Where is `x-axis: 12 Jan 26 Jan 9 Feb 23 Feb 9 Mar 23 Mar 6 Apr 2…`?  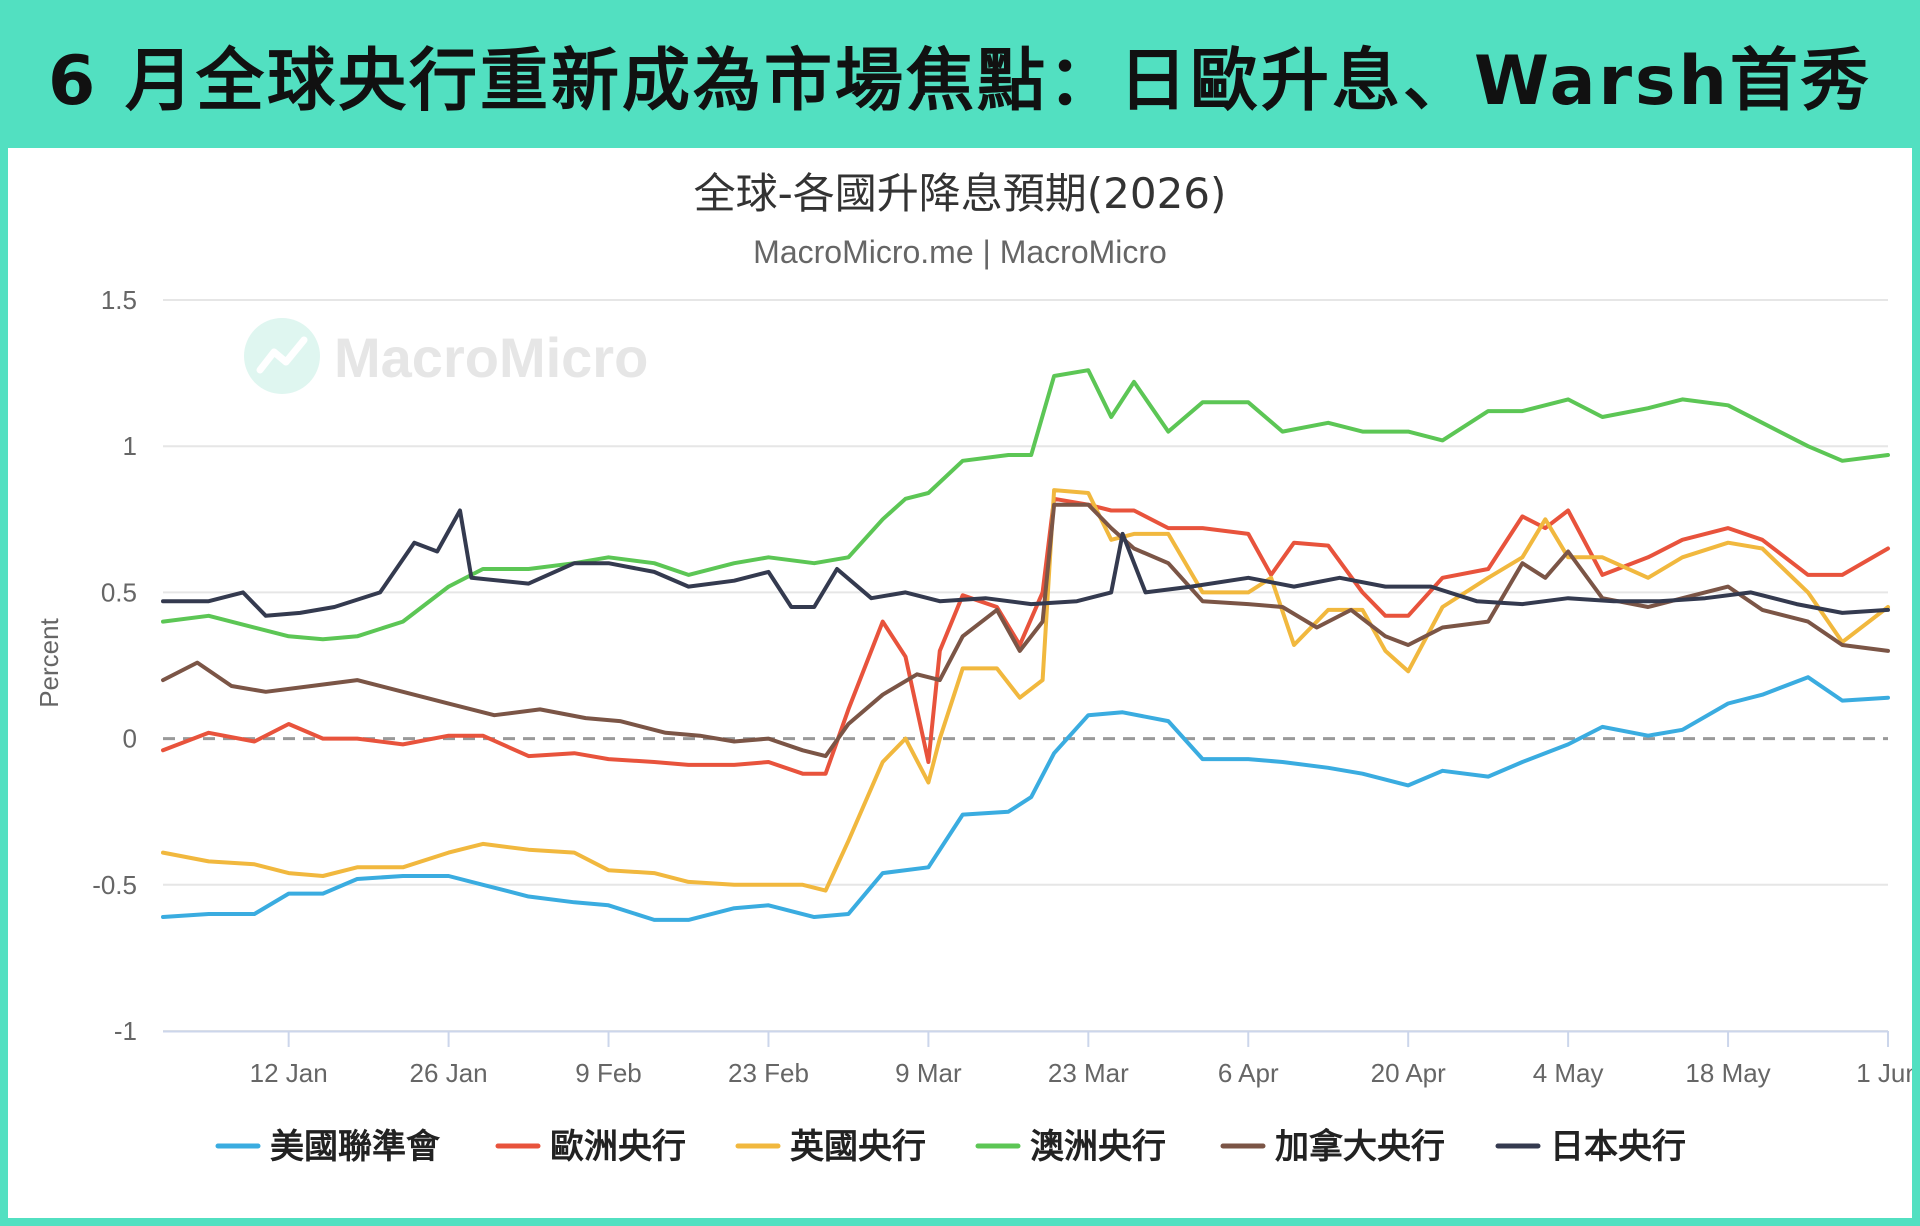 x-axis: 12 Jan 26 Jan 9 Feb 23 Feb 9 Mar 23 Mar 6 Apr 2… is located at coordinates (1037, 1059).